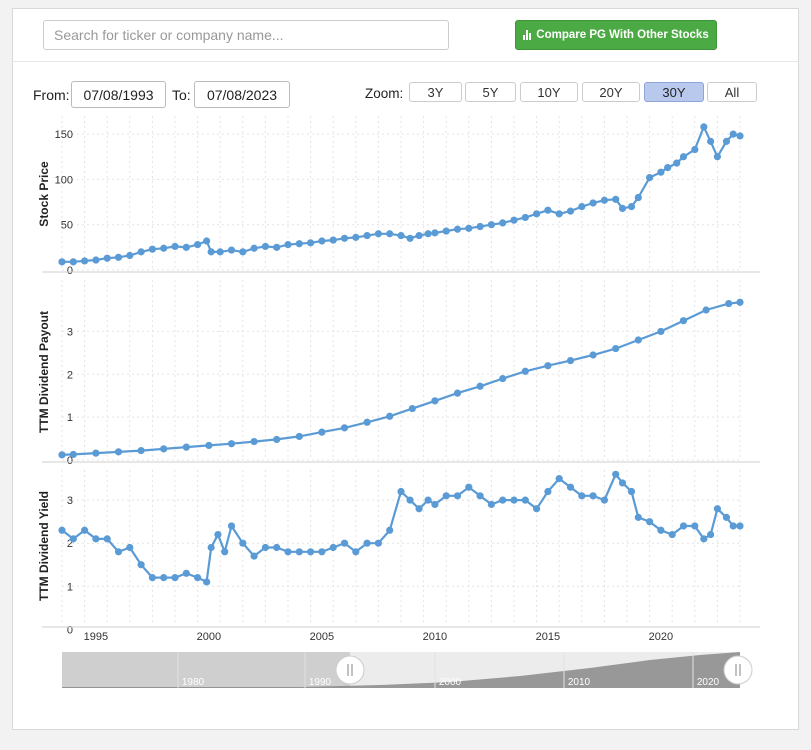  Describe the element at coordinates (384, 93) in the screenshot. I see `zoom-label: Zoom:` at that location.